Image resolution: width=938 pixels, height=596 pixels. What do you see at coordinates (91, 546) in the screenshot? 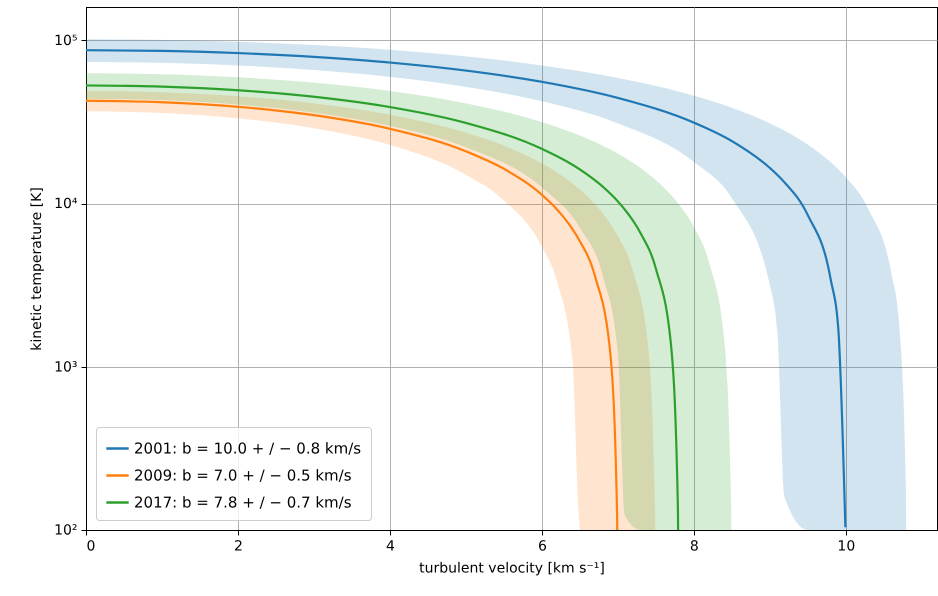
I see `x-tick-label: 0` at bounding box center [91, 546].